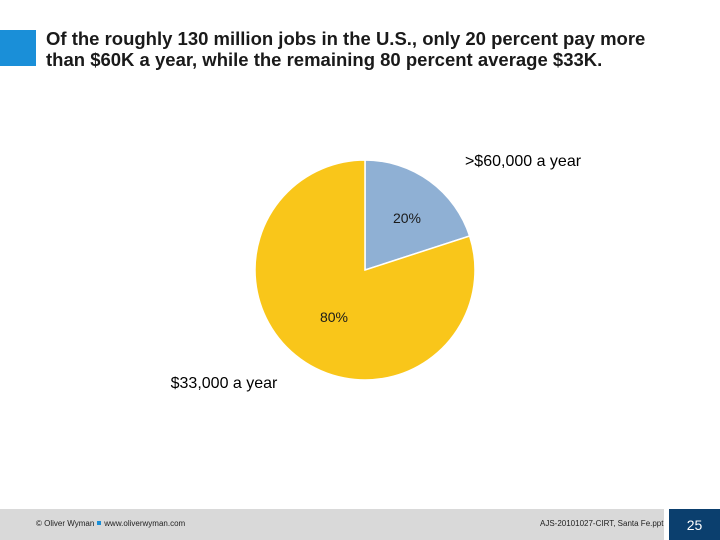  I want to click on footer-separator-icon, so click(99, 523).